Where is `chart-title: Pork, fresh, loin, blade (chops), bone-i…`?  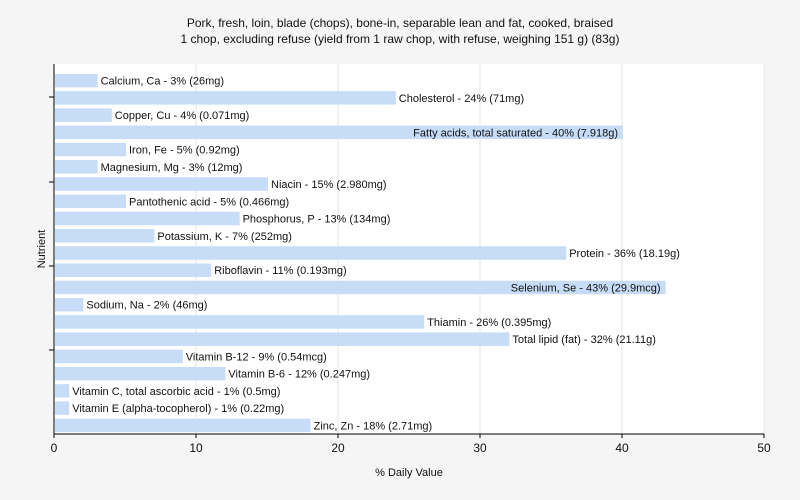 chart-title: Pork, fresh, loin, blade (chops), bone-i… is located at coordinates (400, 31).